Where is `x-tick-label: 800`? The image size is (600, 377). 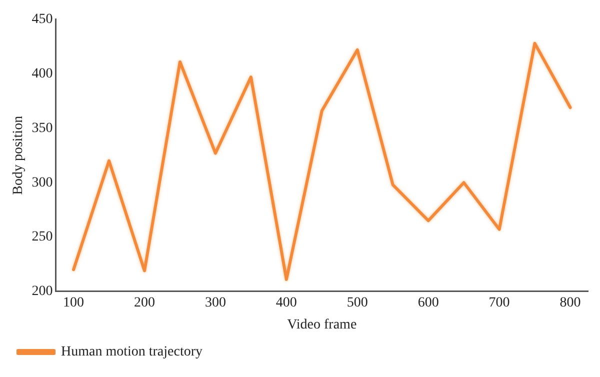 x-tick-label: 800 is located at coordinates (570, 302).